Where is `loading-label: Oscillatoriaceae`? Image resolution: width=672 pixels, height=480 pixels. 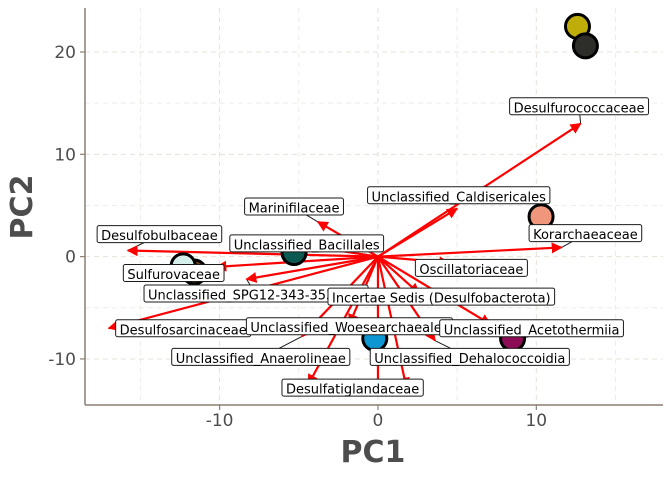
loading-label: Oscillatoriaceae is located at coordinates (471, 268).